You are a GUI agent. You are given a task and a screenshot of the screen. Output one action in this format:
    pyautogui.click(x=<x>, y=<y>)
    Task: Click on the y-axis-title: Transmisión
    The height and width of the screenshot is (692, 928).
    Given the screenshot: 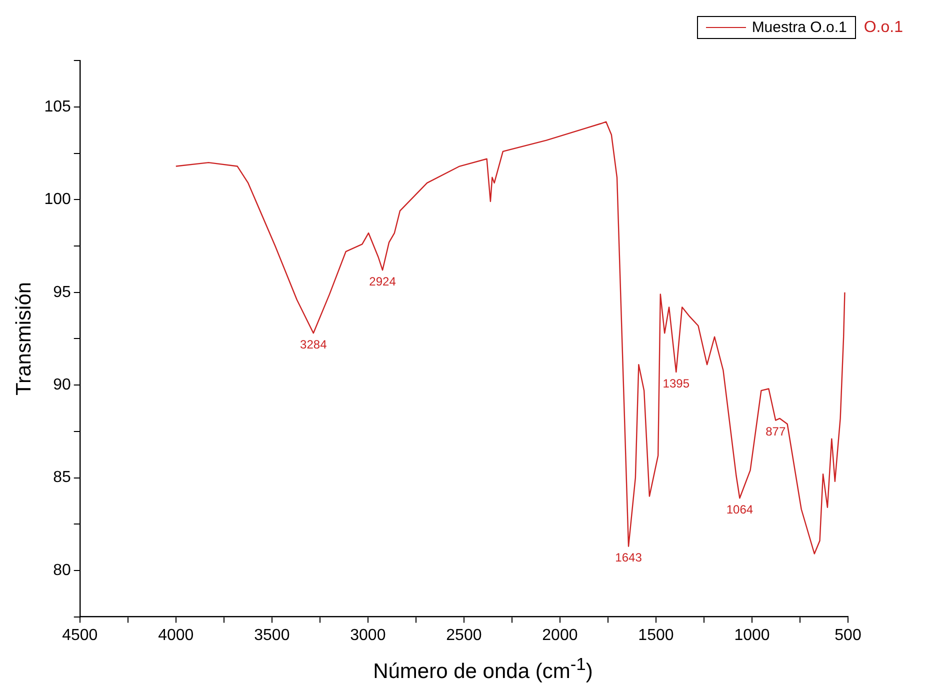 What is the action you would take?
    pyautogui.click(x=24, y=339)
    